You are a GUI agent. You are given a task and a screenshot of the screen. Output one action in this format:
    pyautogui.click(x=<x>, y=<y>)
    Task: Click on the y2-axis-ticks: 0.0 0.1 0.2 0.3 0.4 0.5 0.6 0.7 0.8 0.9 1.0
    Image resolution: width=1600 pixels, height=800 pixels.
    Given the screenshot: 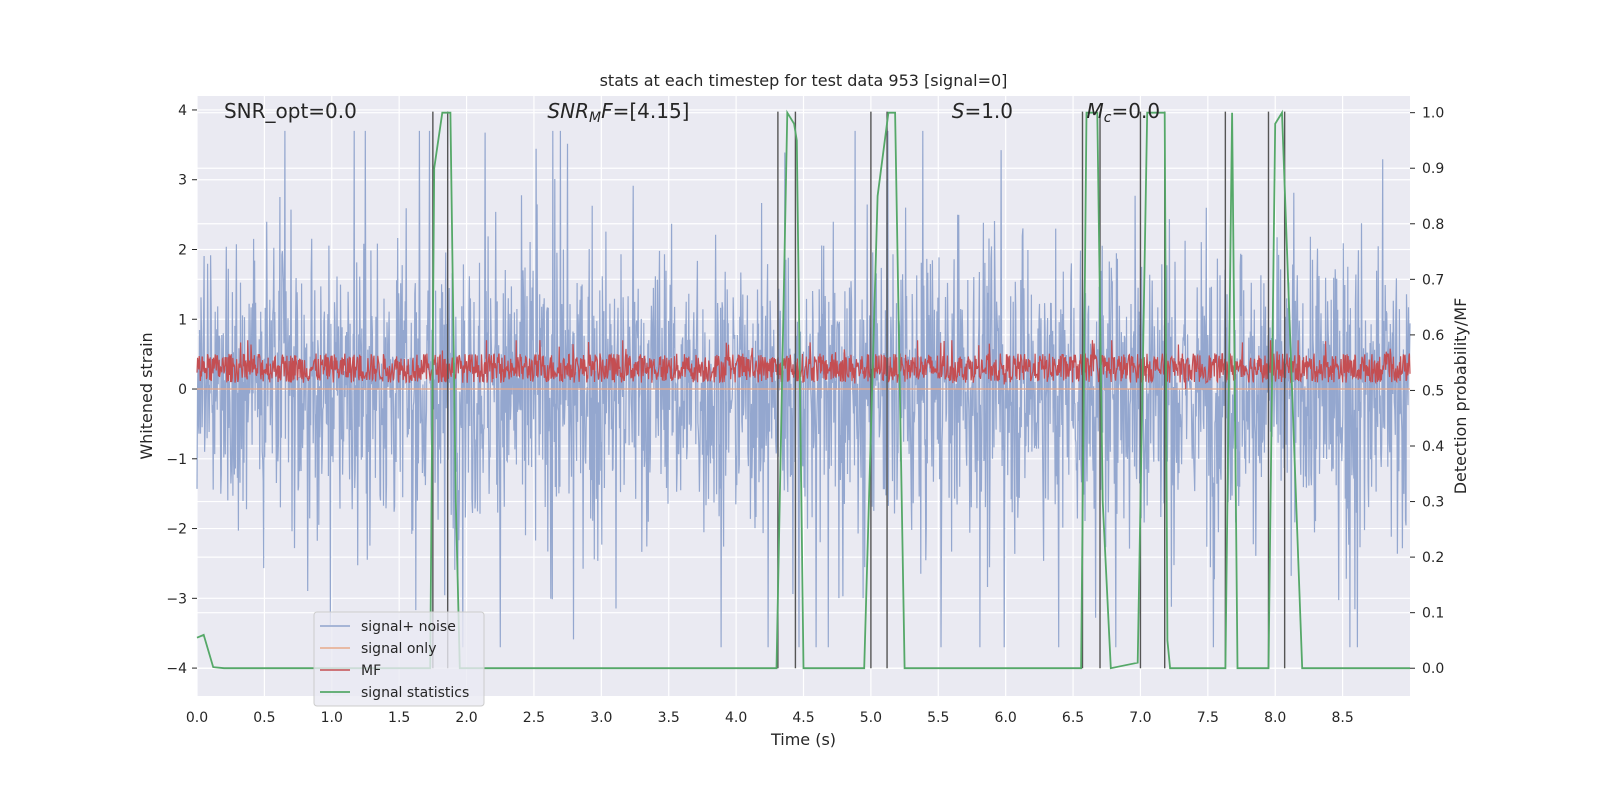 What is the action you would take?
    pyautogui.click(x=1427, y=391)
    